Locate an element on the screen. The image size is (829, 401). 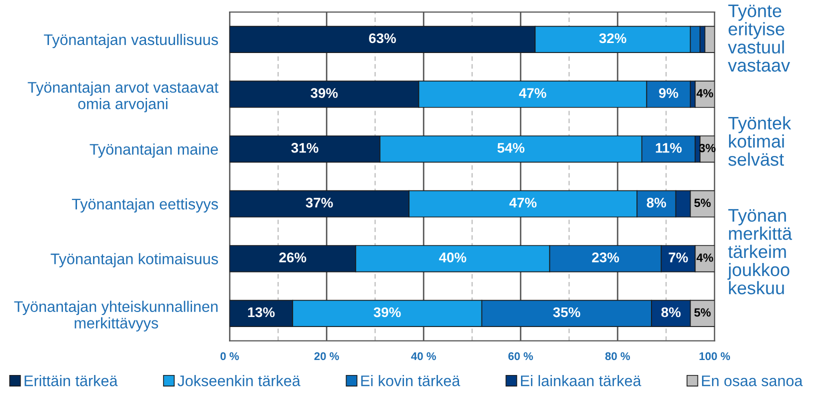
y-tick-label: Työnantajan maine is located at coordinates (154, 151).